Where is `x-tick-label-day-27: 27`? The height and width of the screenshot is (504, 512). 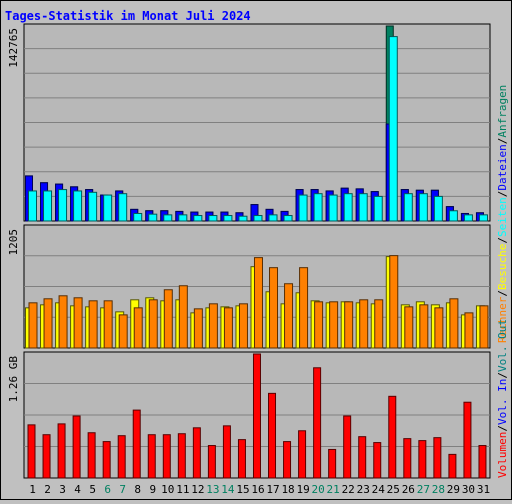
x-tick-label-day-27: 27 is located at coordinates (423, 489).